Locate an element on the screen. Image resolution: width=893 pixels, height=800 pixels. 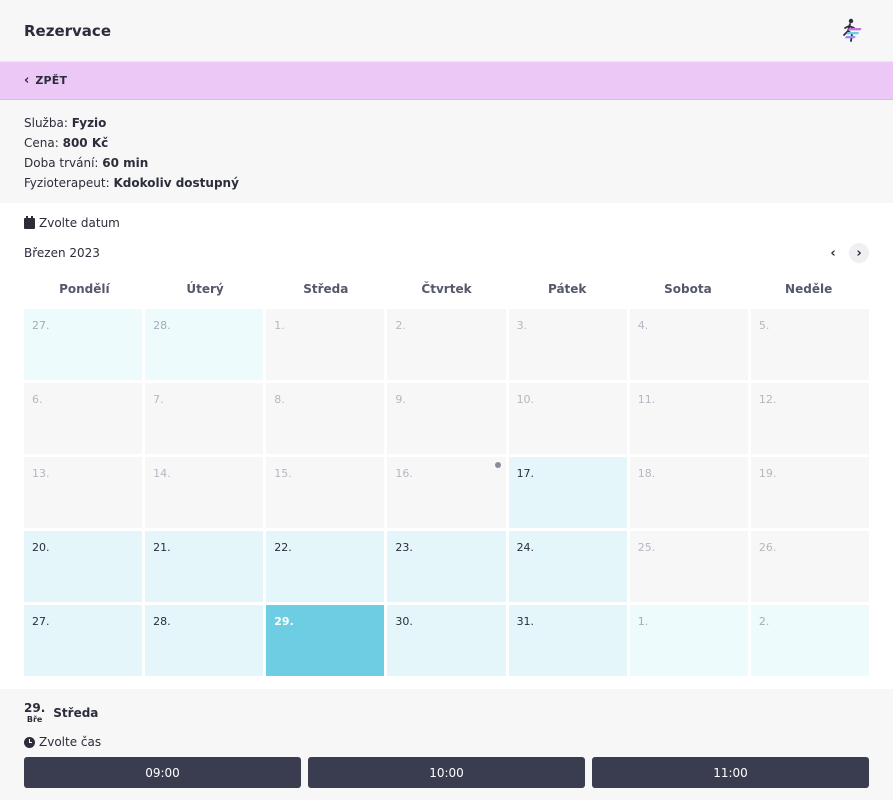
calendar-day: 4. is located at coordinates (688, 344).